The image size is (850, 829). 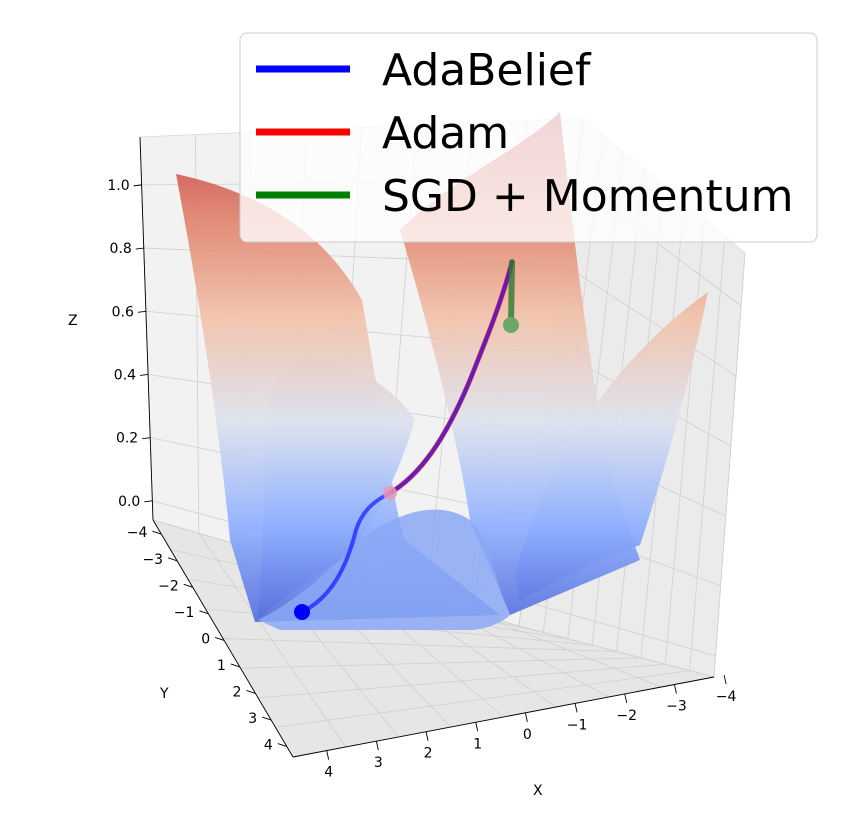 I want to click on y-tick-label: −2, so click(x=168, y=586).